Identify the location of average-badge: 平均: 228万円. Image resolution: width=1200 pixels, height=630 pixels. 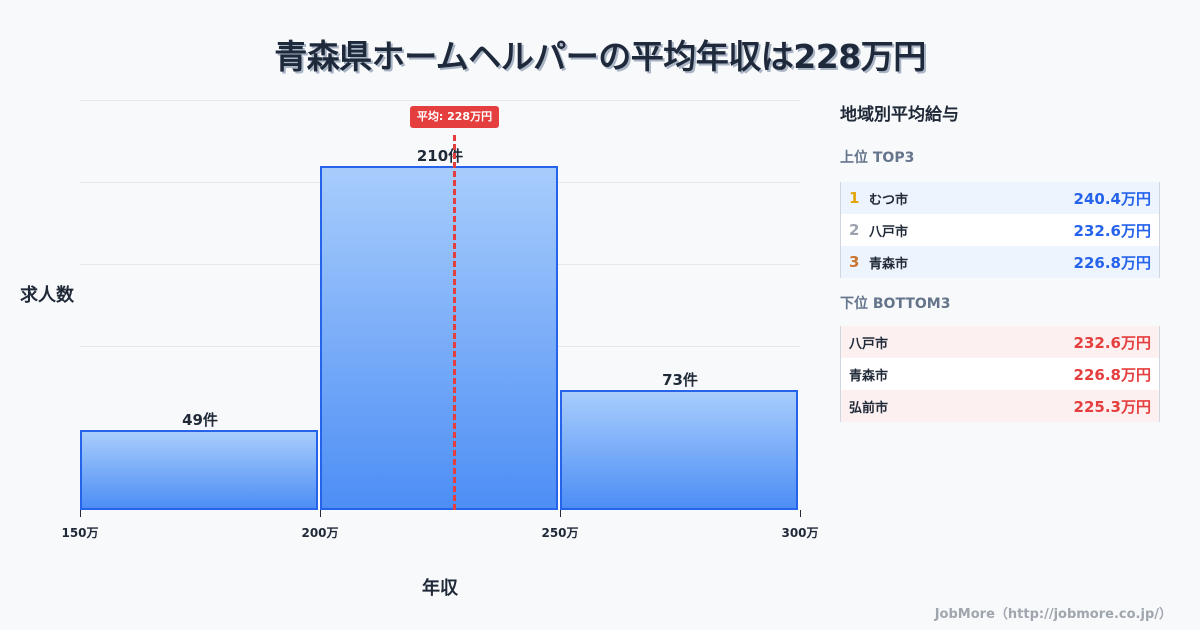
(454, 117).